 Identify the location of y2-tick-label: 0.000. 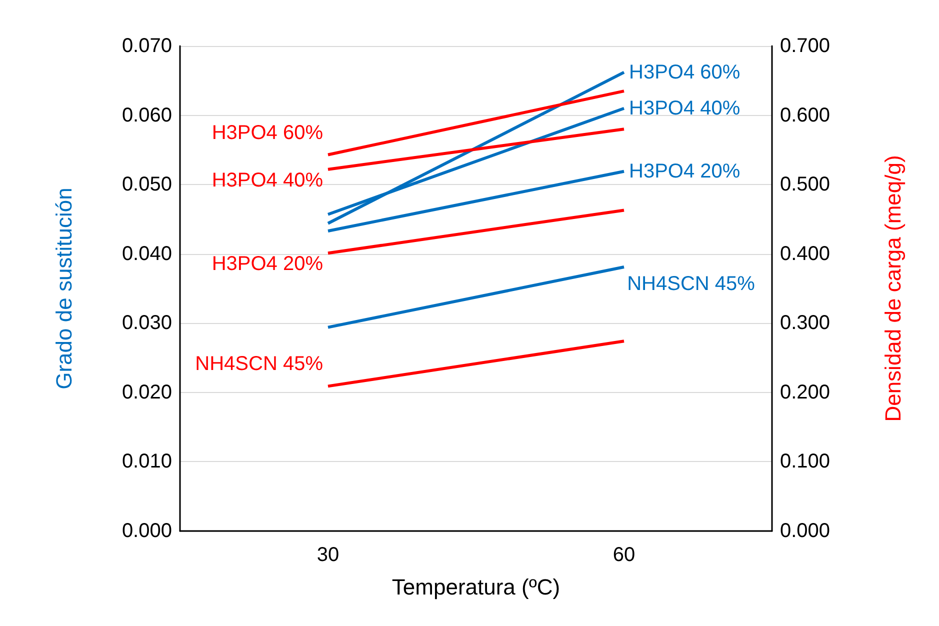
(805, 531).